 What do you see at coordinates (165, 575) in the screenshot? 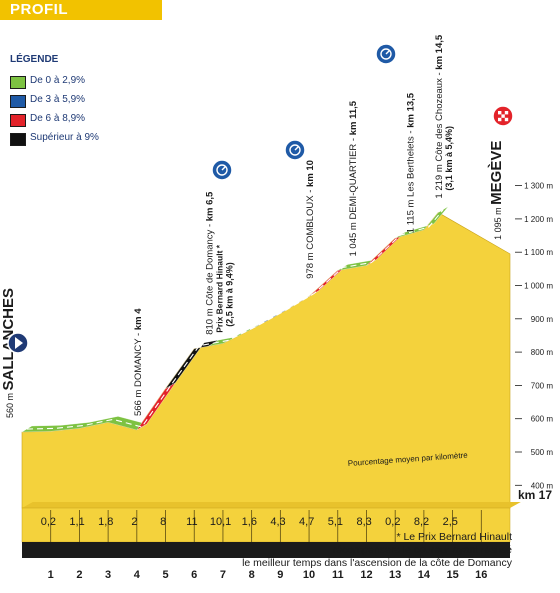
I see `km-tick-label: 5` at bounding box center [165, 575].